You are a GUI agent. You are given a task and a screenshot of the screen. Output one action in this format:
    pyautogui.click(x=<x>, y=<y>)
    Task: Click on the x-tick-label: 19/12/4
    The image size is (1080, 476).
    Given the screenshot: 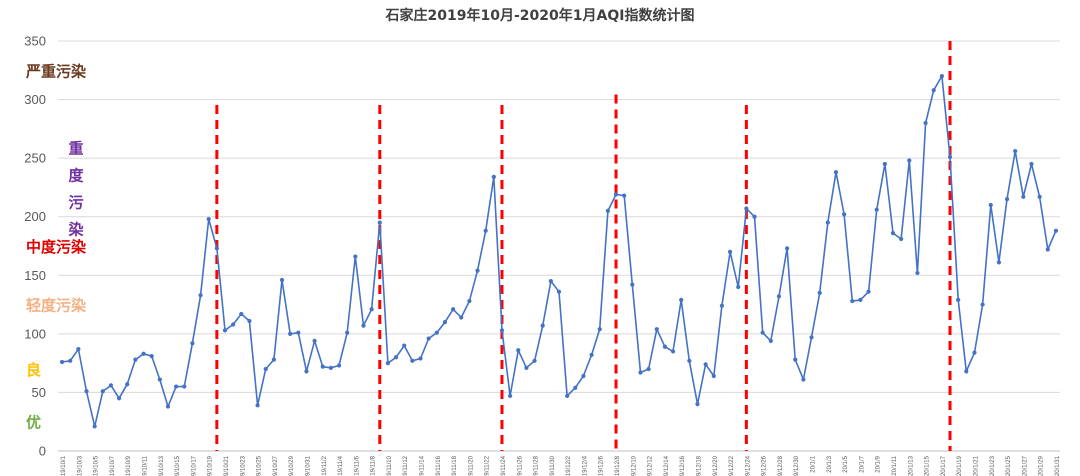 What is the action you would take?
    pyautogui.click(x=585, y=465)
    